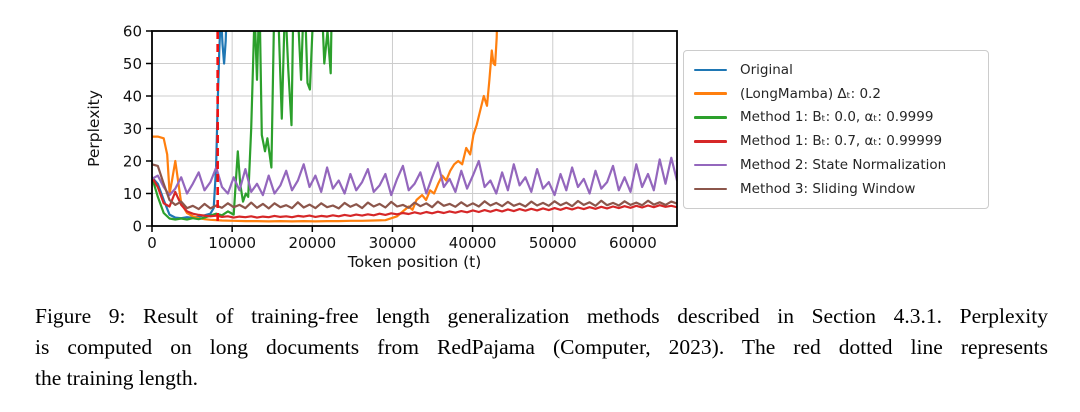  Describe the element at coordinates (553, 243) in the screenshot. I see `x-tick-label: 50000` at that location.